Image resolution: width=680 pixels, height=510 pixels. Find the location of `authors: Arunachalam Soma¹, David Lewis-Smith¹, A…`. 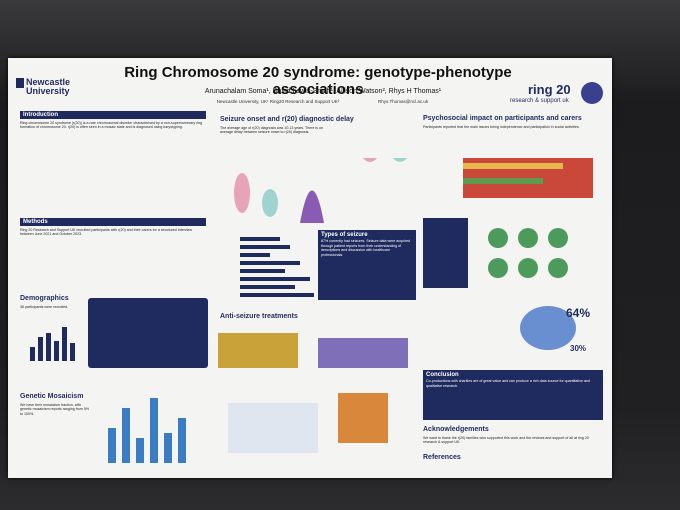

authors: Arunachalam Soma¹, David Lewis-Smith¹, A… is located at coordinates (323, 91).